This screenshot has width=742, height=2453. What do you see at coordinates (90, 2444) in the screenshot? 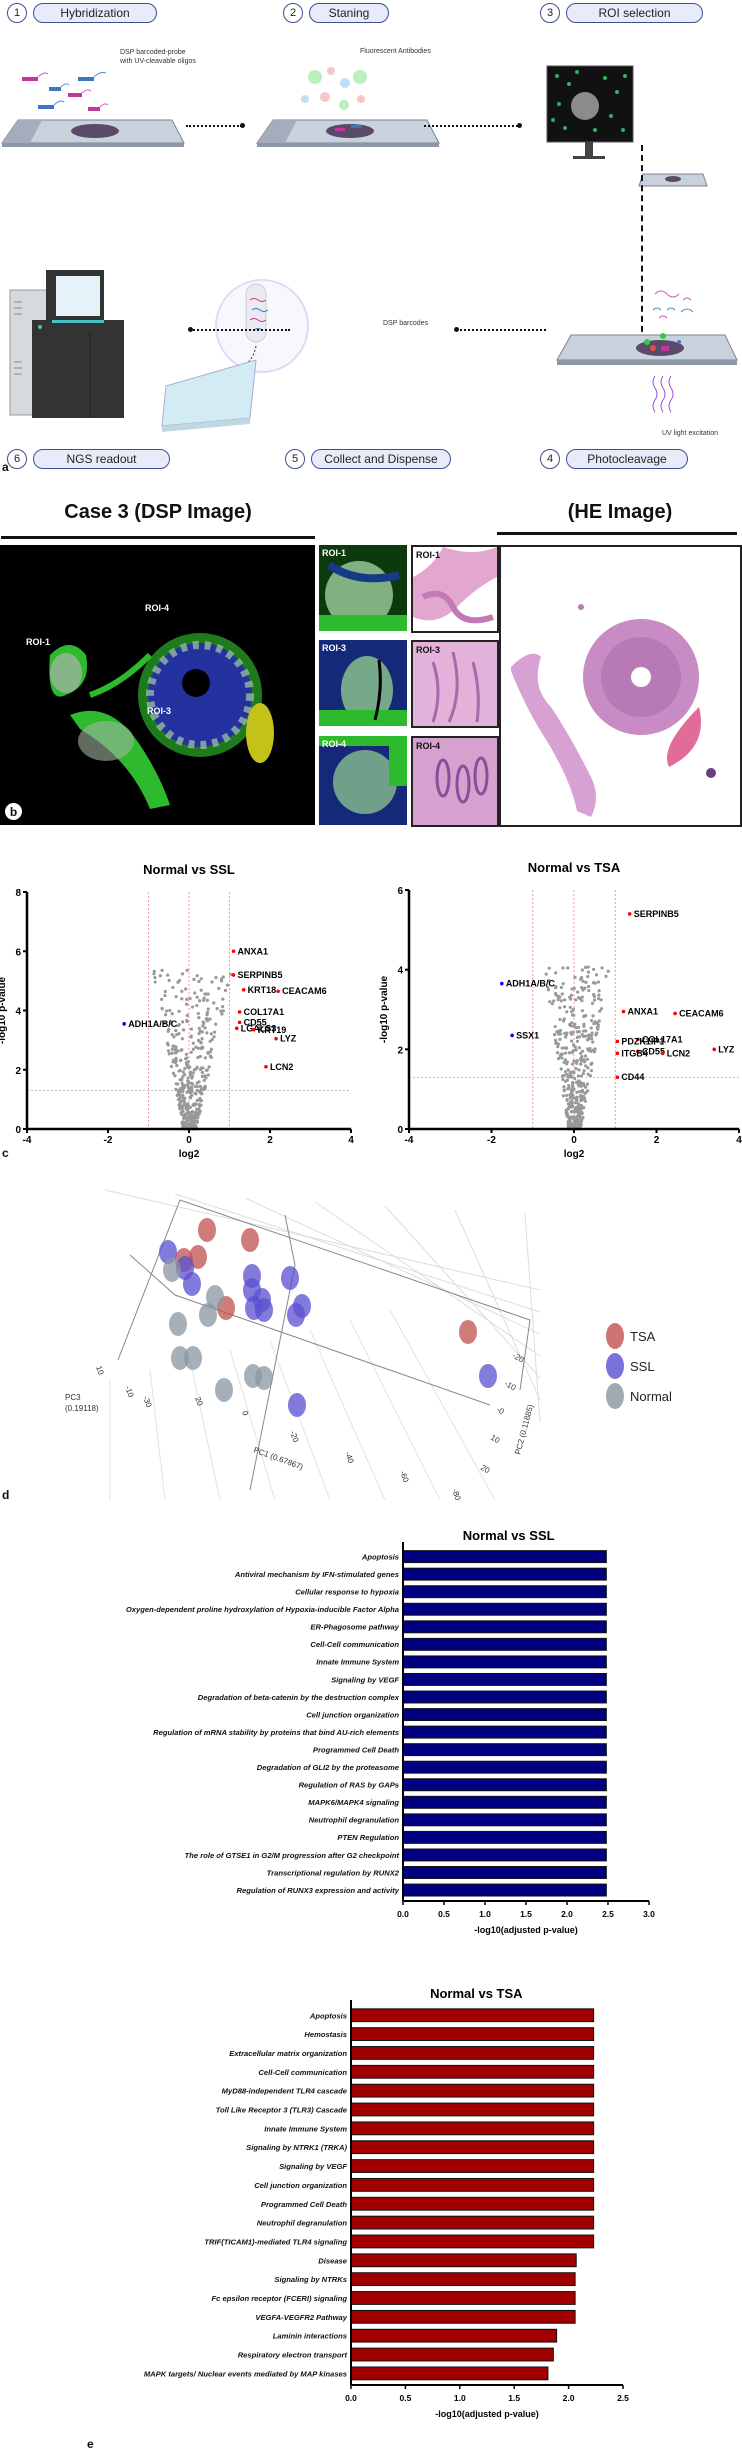
I see `panel-letter-e: e` at bounding box center [90, 2444].